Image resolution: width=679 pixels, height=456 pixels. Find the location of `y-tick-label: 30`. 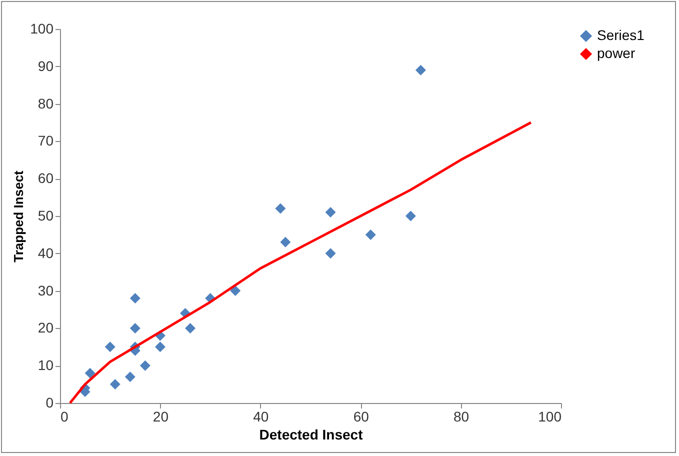

y-tick-label: 30 is located at coordinates (46, 290).